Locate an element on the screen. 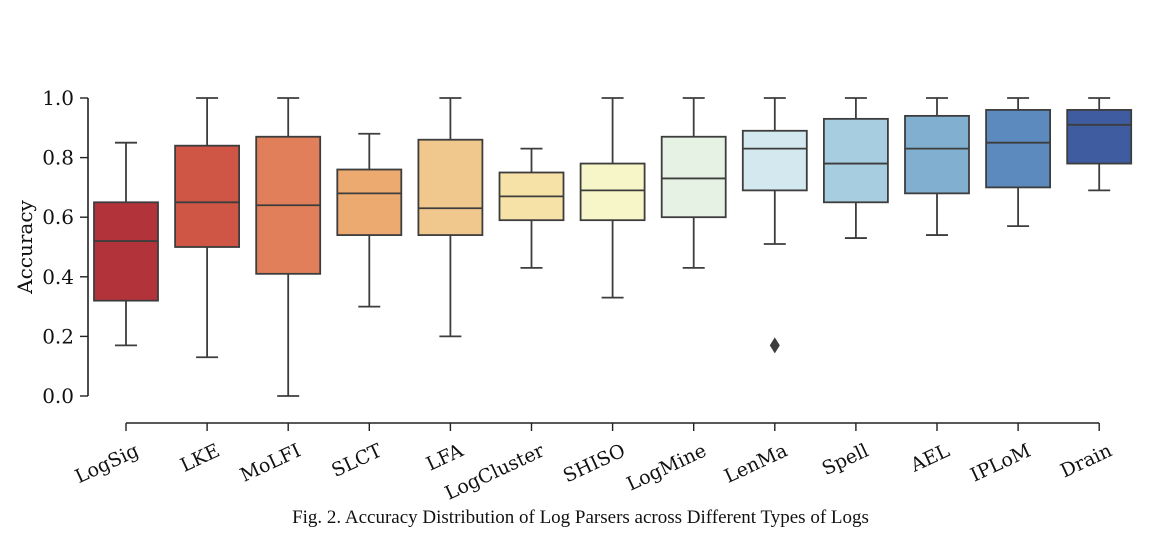 The width and height of the screenshot is (1161, 557). y-tick-label: 0.0 is located at coordinates (58, 396).